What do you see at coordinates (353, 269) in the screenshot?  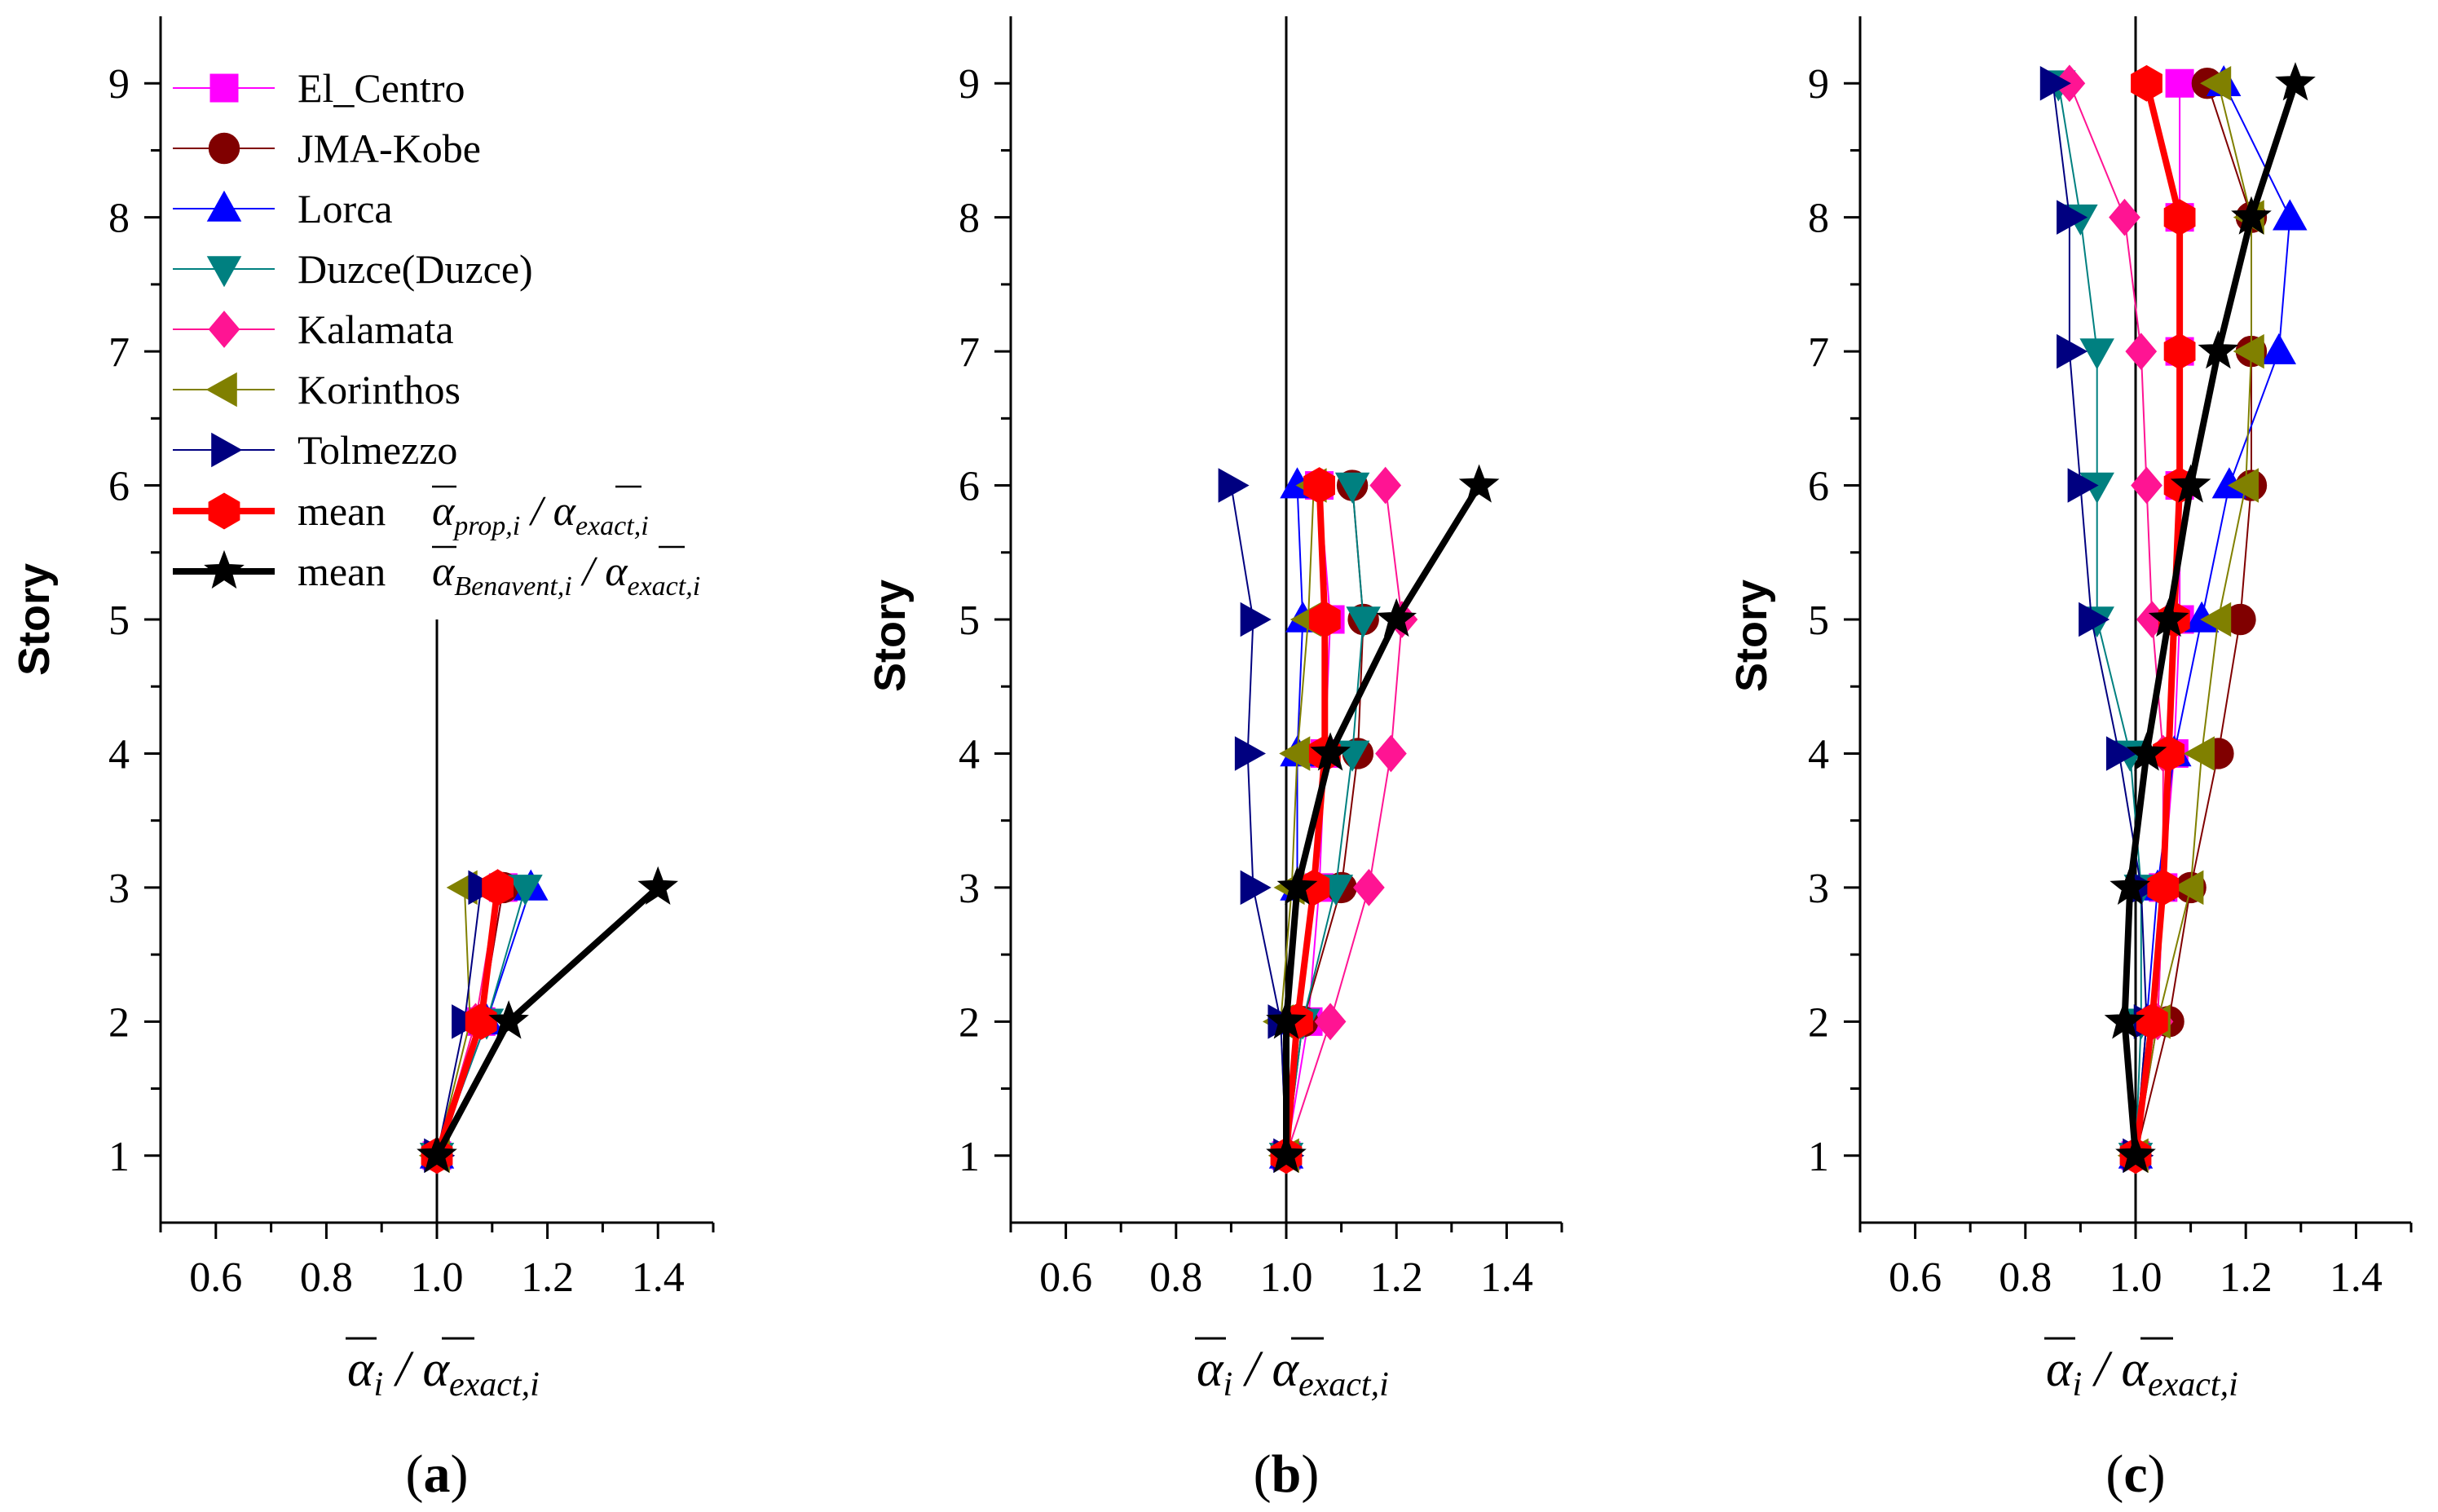 I see `legend-entry: Duzce(Duzce)` at bounding box center [353, 269].